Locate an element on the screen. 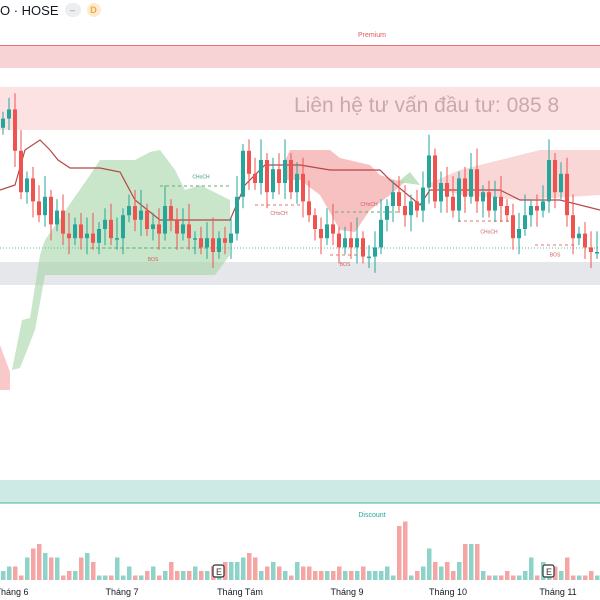 This screenshot has width=600, height=600. structure-lines is located at coordinates (332, 220).